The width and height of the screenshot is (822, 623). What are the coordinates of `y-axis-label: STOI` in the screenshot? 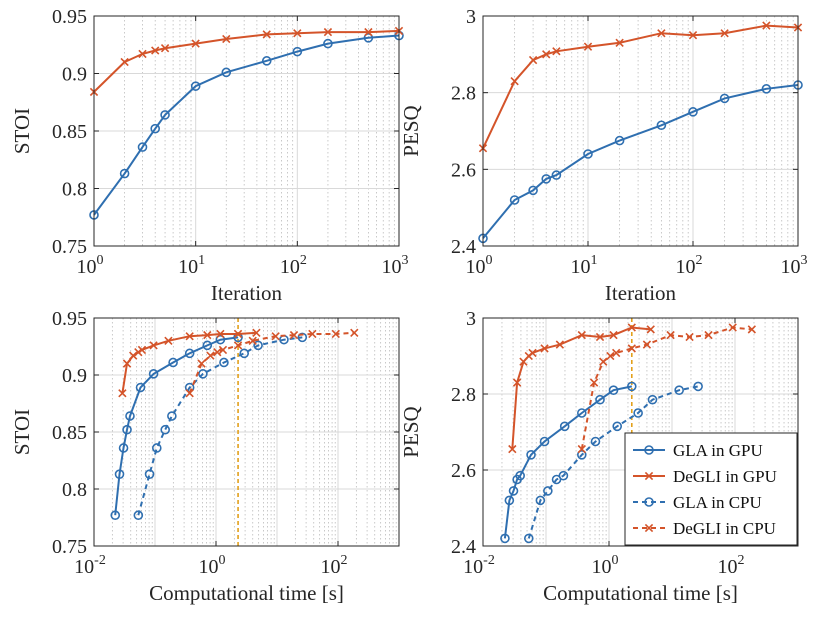 It's located at (22, 432).